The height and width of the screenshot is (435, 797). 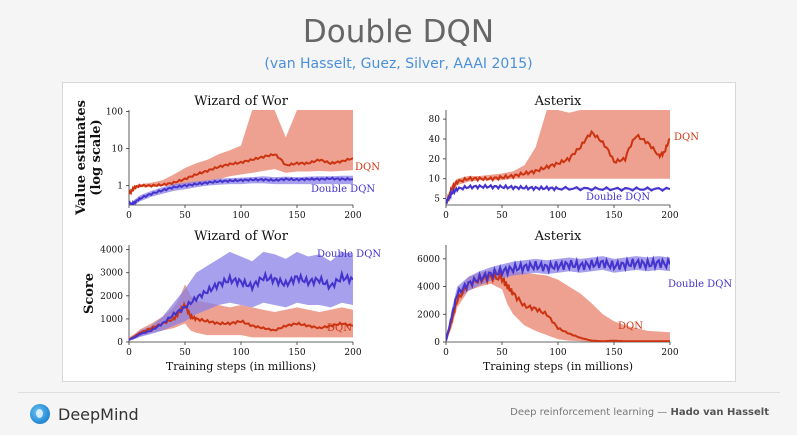 I want to click on deepmind-logo: DeepMind, so click(x=84, y=414).